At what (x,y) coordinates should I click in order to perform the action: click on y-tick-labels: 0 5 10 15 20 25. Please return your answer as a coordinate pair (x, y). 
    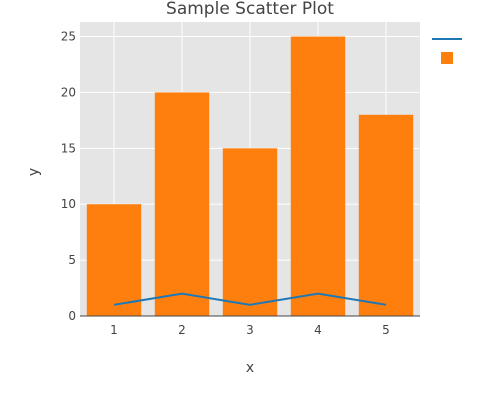
    Looking at the image, I should click on (68, 176).